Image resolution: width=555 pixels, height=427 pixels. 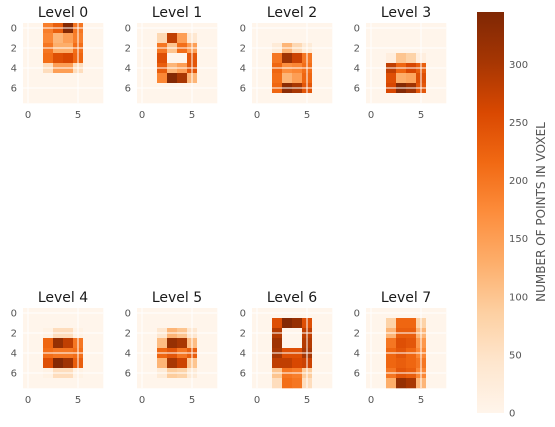 I want to click on colorbar-gradient, so click(x=490, y=212).